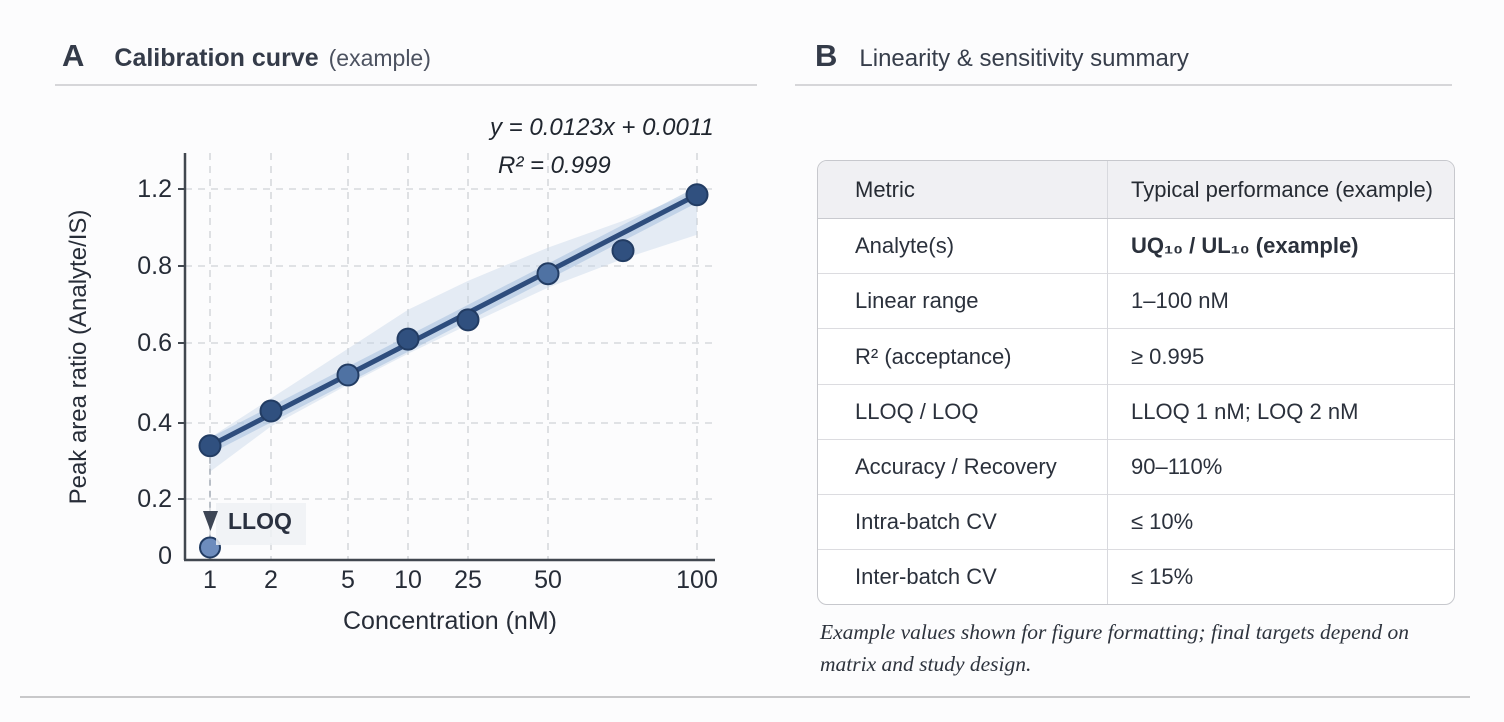 This screenshot has height=722, width=1504. I want to click on table-cell: Accuracy / Recovery, so click(963, 466).